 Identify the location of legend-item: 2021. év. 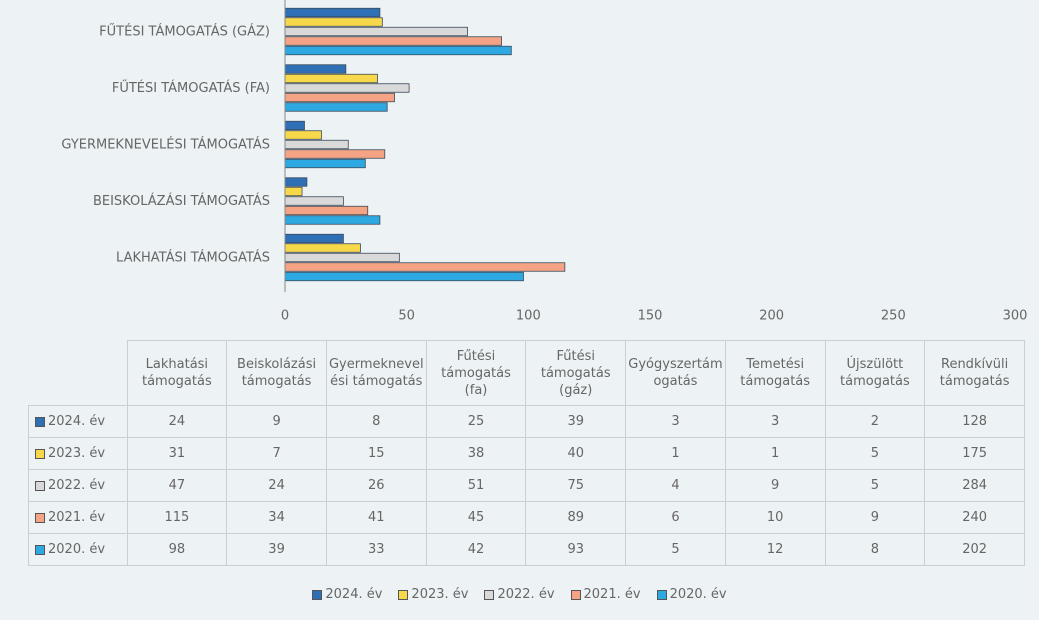
(605, 594).